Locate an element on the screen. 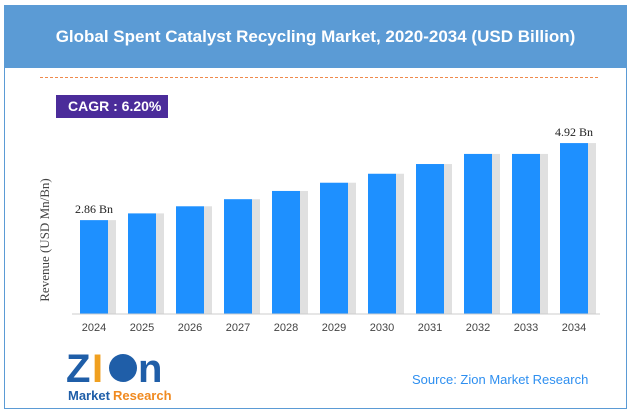 This screenshot has height=415, width=633. zion-logo: Z I n Market Research is located at coordinates (119, 375).